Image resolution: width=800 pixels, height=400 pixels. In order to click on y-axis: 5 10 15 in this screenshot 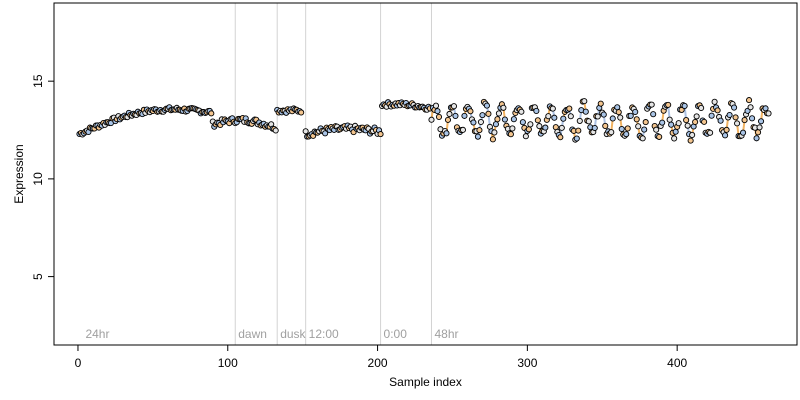, I will do `click(43, 177)`.